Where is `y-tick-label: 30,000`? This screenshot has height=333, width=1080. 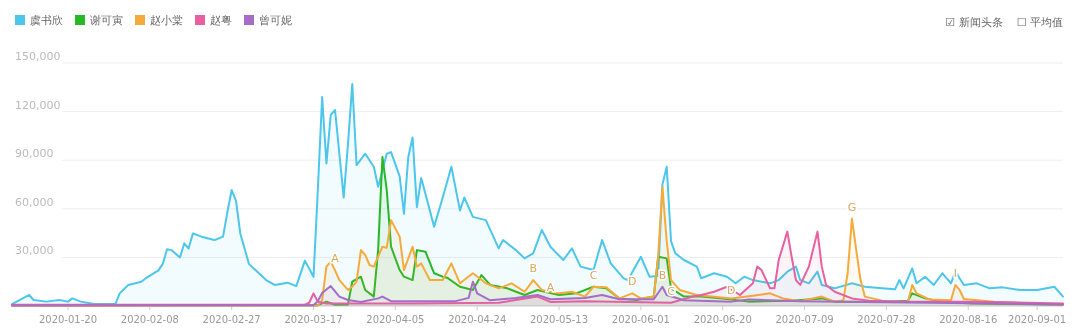
y-tick-label: 30,000 is located at coordinates (34, 251).